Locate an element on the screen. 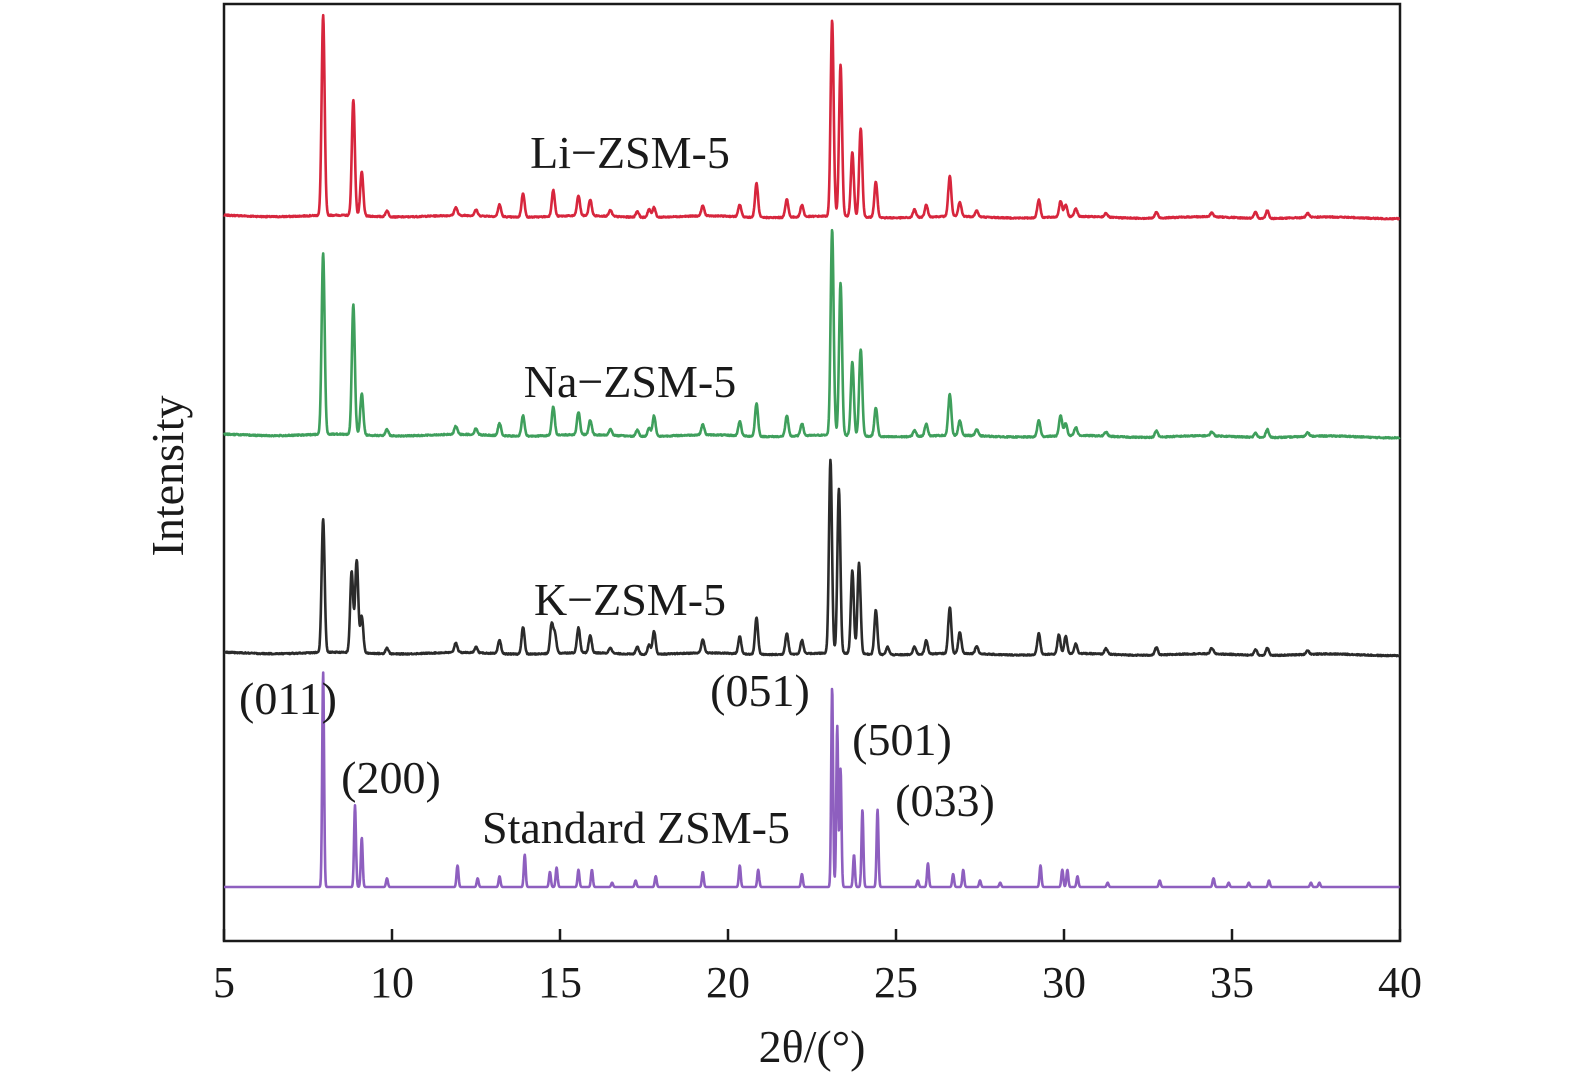  x-axis-title: 2θ/(°) is located at coordinates (812, 1046).